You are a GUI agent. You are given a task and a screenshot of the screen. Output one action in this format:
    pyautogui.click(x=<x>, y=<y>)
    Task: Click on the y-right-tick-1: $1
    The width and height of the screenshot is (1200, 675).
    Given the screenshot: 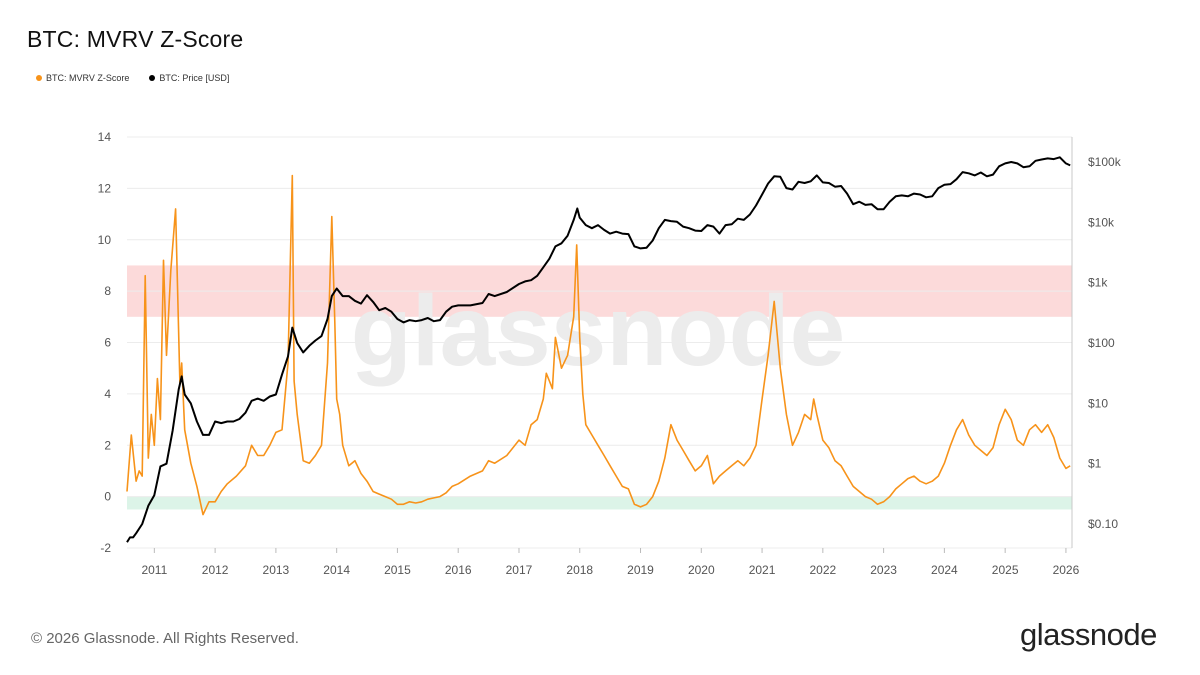 What is the action you would take?
    pyautogui.click(x=1095, y=464)
    